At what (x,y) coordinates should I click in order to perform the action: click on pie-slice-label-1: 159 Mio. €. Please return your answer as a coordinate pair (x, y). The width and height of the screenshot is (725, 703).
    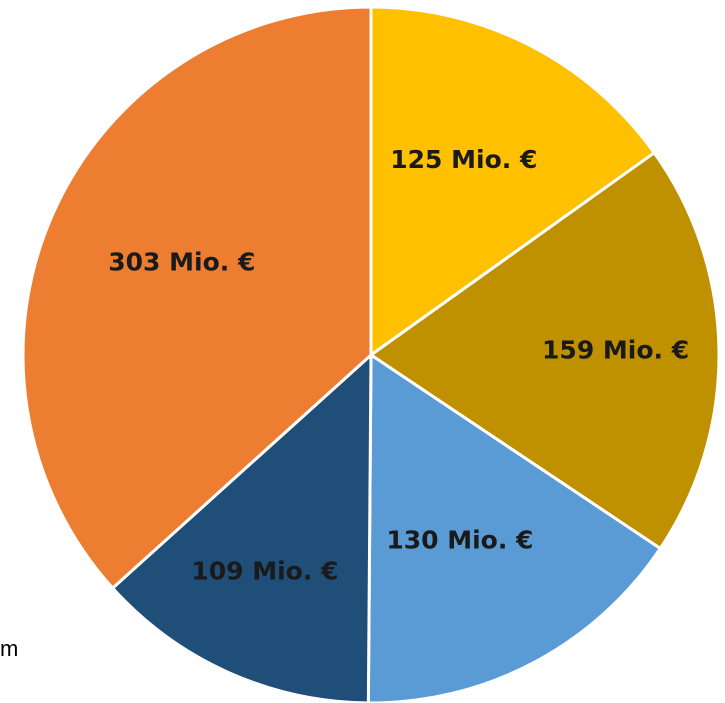
    Looking at the image, I should click on (615, 349).